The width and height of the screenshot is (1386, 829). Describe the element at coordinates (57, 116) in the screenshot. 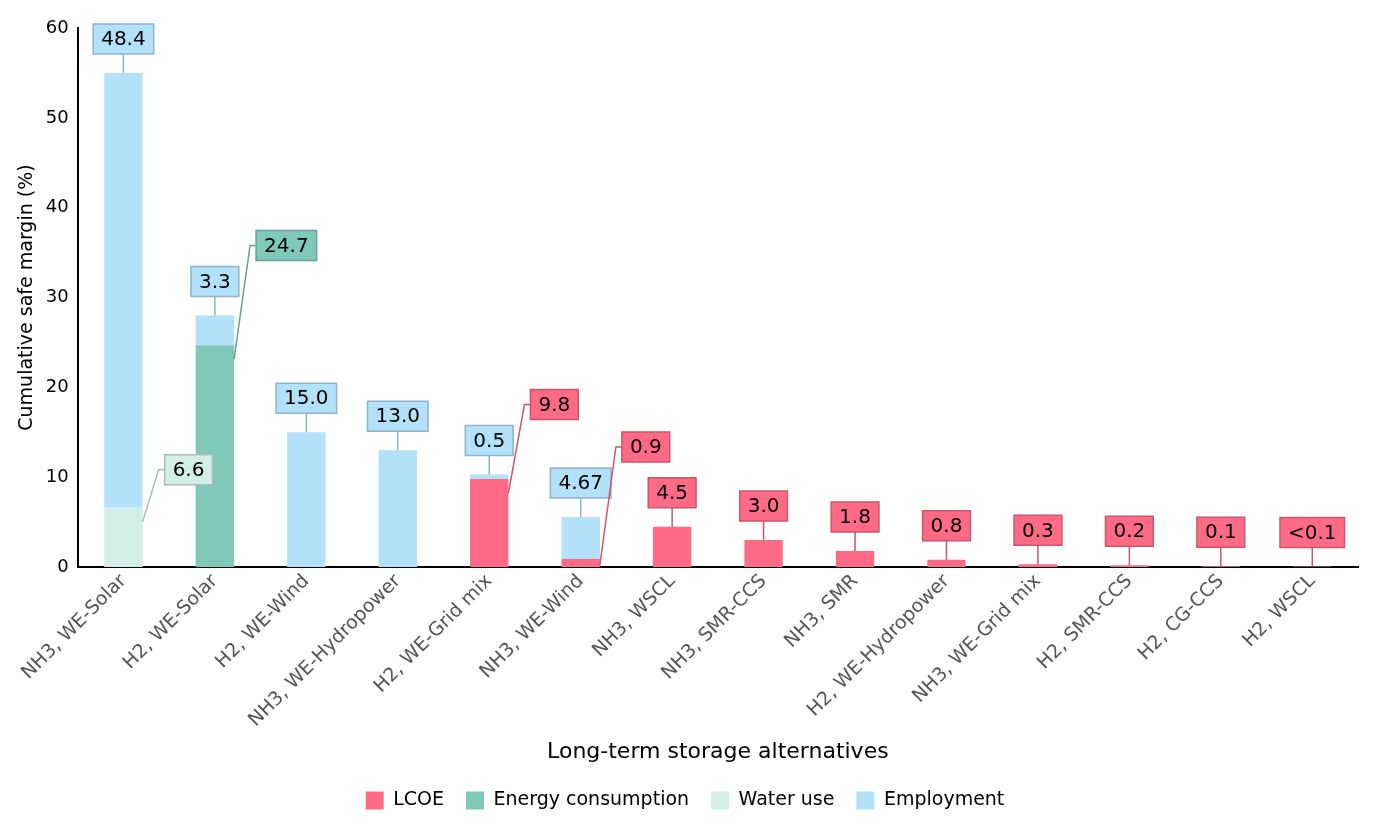

I see `y-tick-label: 50` at that location.